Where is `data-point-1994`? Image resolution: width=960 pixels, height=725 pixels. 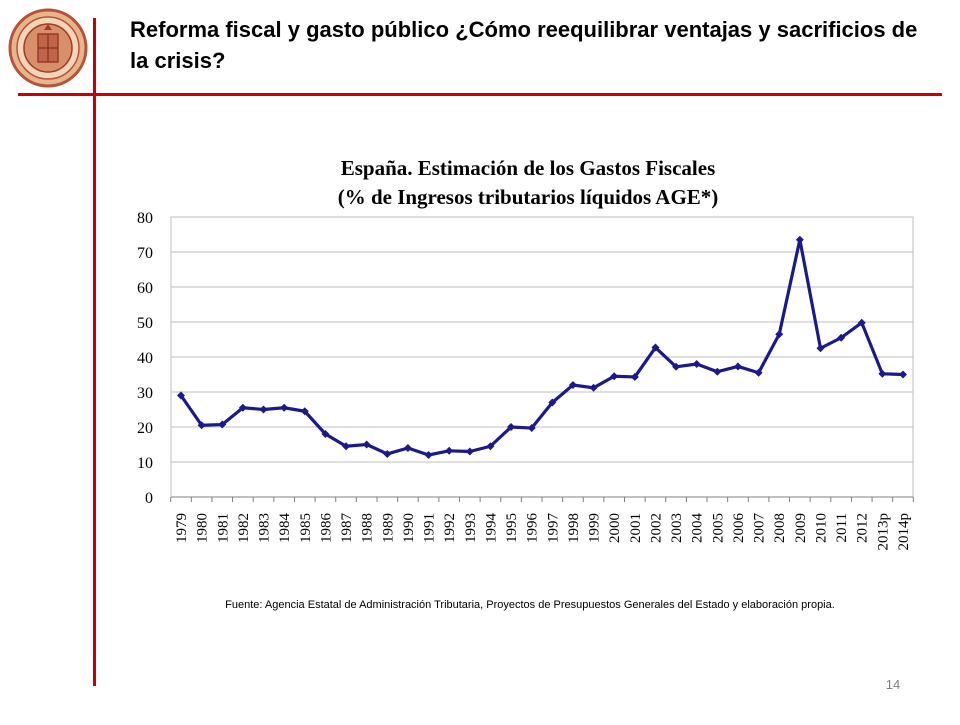
data-point-1994 is located at coordinates (490, 446).